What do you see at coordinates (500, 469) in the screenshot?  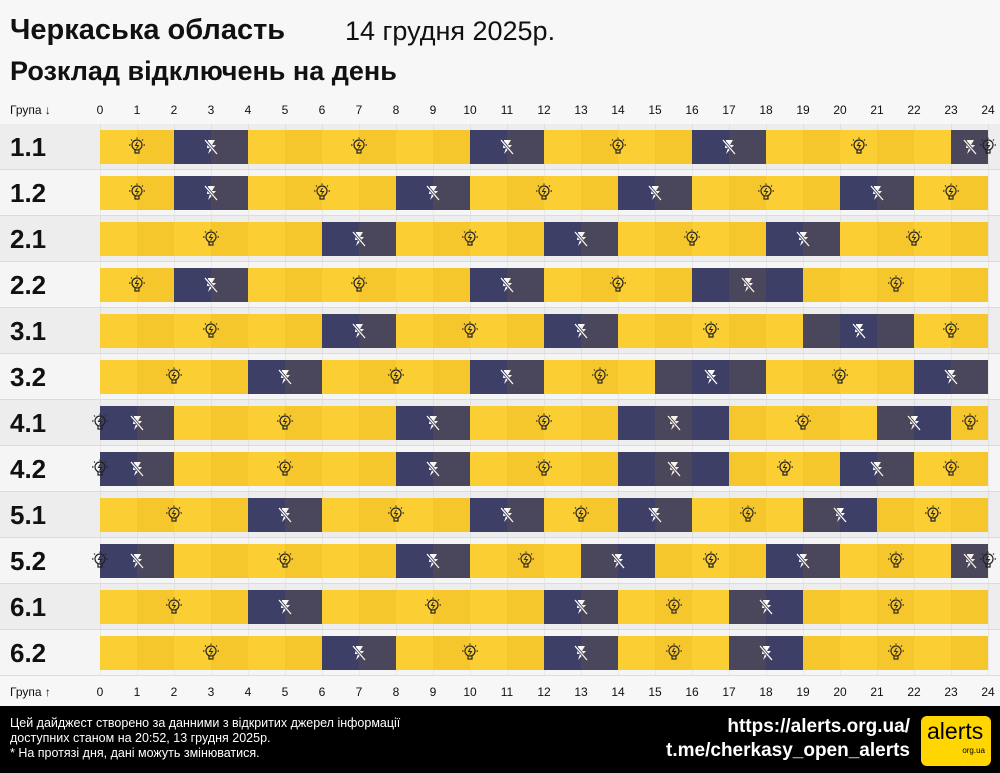 I see `group-row-4.2: 4.2` at bounding box center [500, 469].